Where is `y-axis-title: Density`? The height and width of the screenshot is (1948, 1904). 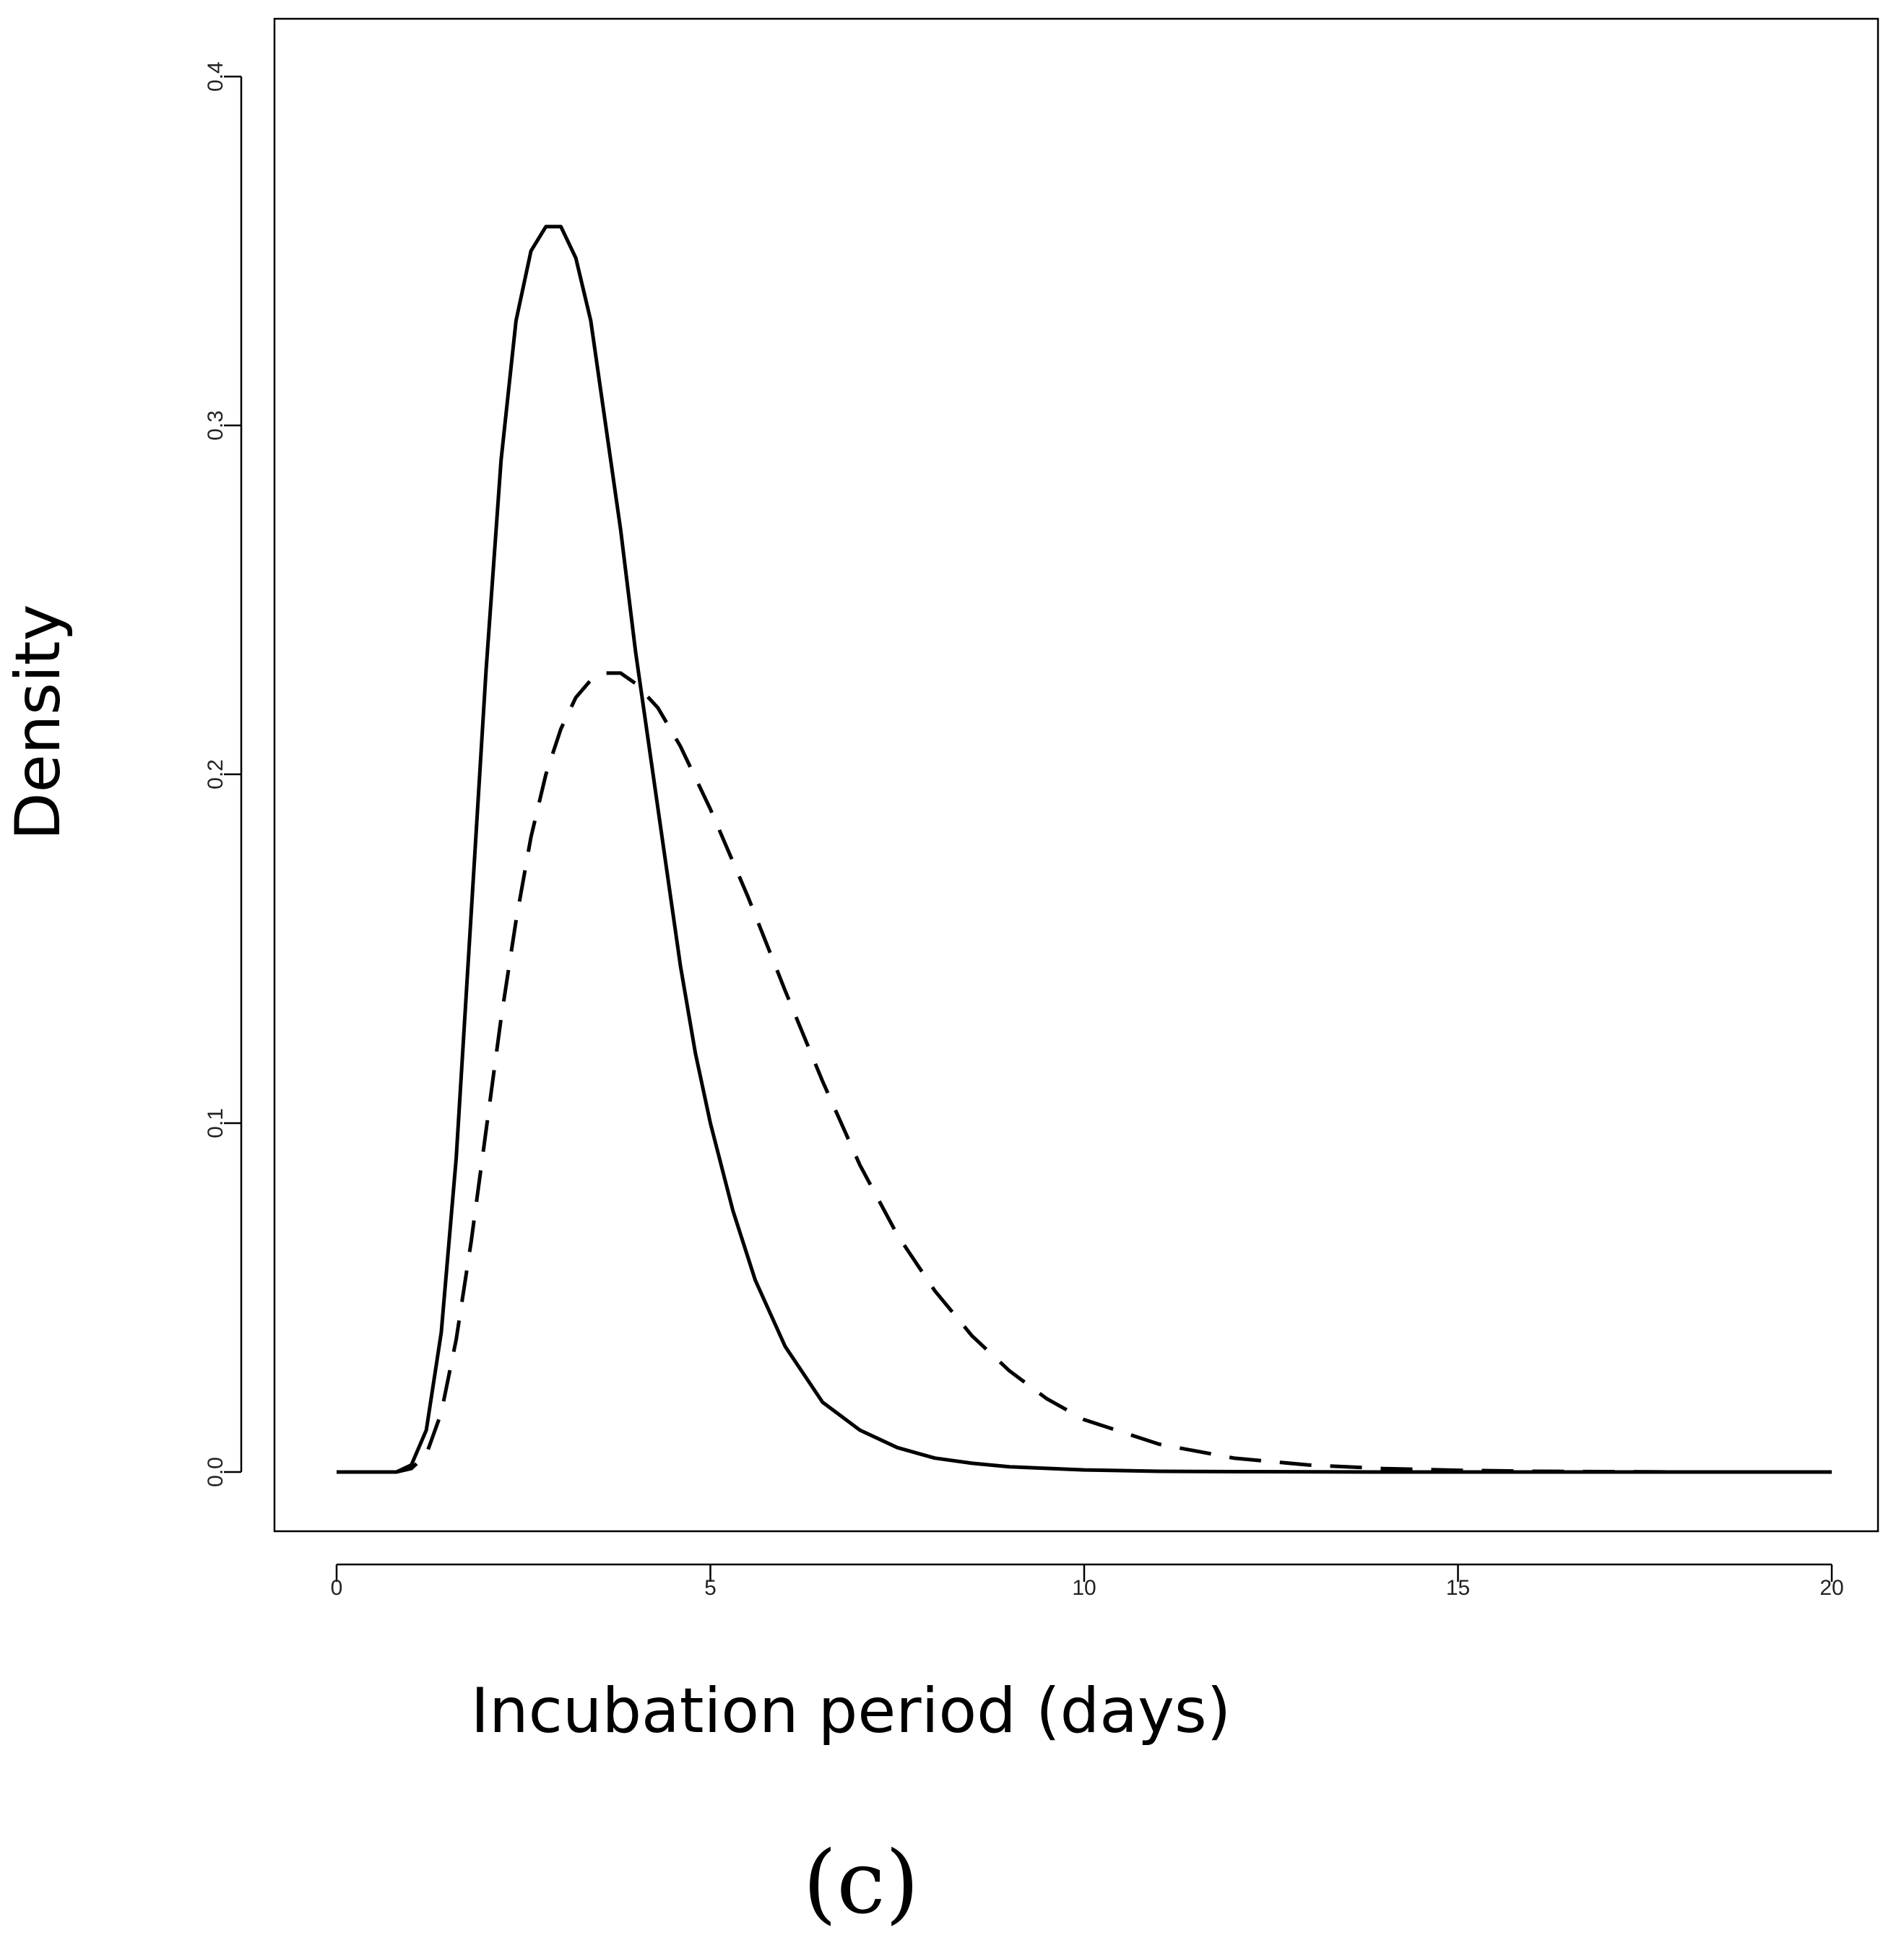 y-axis-title: Density is located at coordinates (38, 723).